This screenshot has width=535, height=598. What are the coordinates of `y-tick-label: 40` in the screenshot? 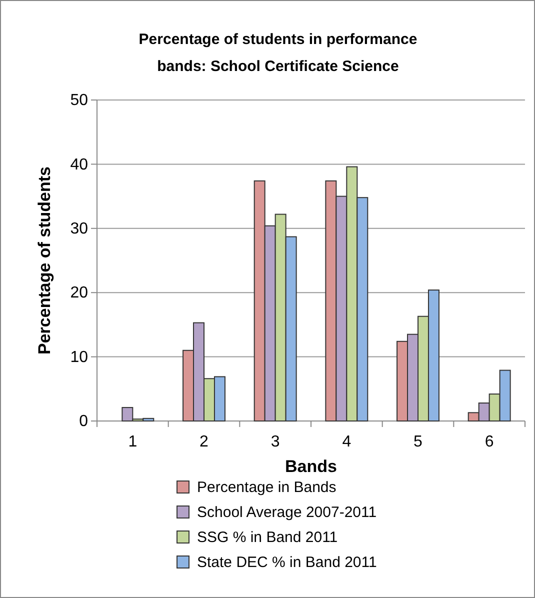 It's located at (79, 165).